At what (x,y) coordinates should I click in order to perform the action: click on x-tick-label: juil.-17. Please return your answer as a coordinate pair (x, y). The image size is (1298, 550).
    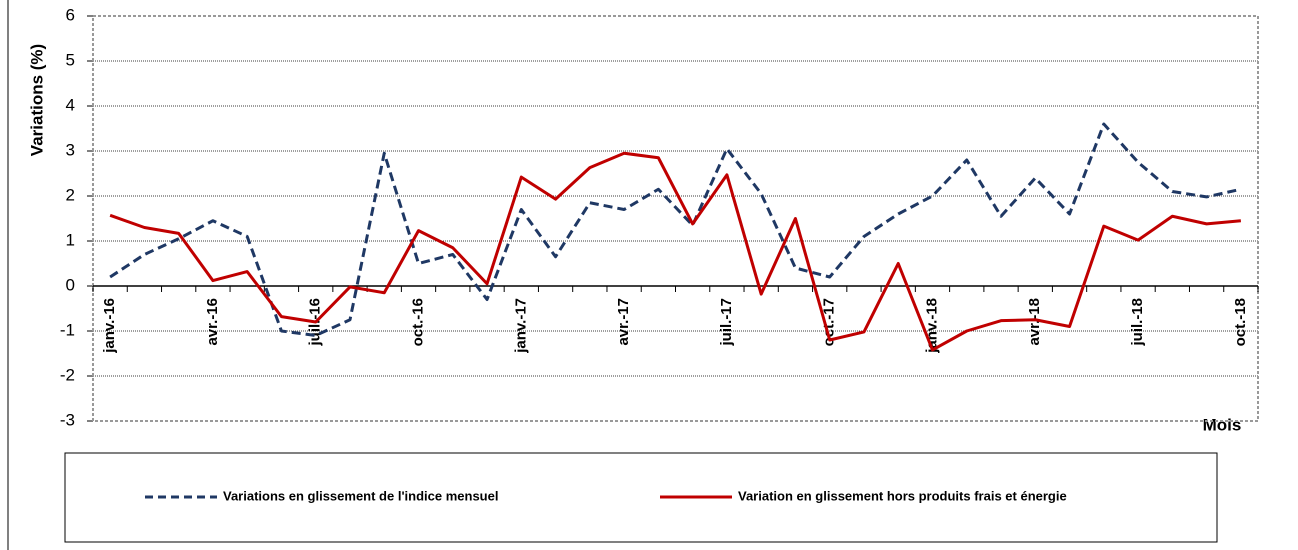
    Looking at the image, I should click on (726, 322).